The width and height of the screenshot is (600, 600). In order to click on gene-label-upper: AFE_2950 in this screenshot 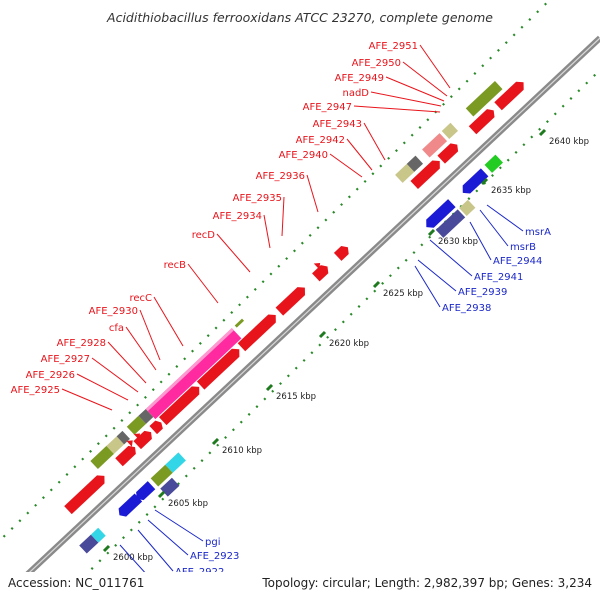, I will do `click(376, 63)`.